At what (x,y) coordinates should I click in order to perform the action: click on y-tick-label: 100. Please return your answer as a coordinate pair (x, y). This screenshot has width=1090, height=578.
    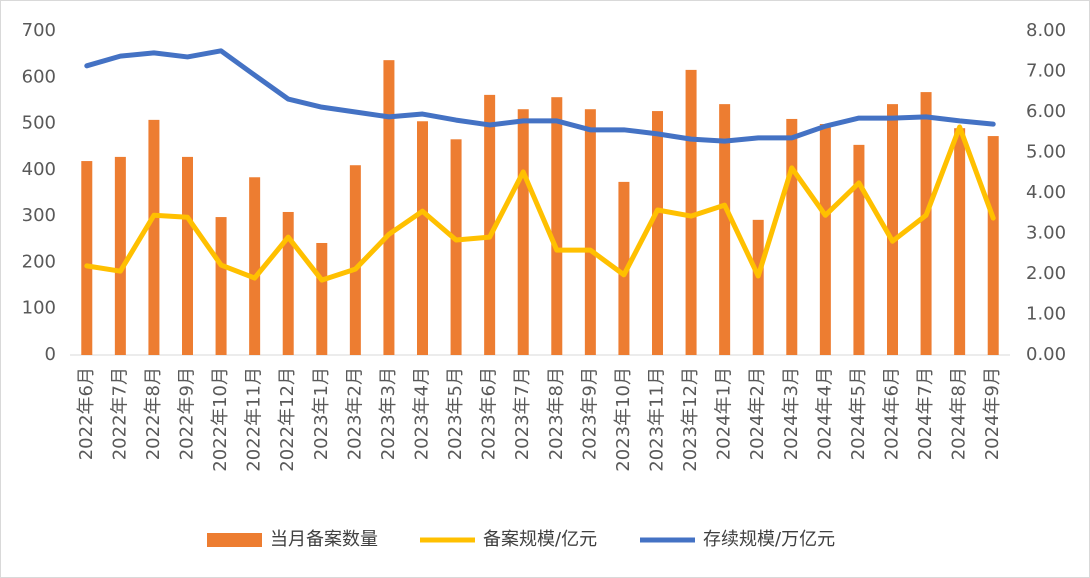
    Looking at the image, I should click on (39, 308).